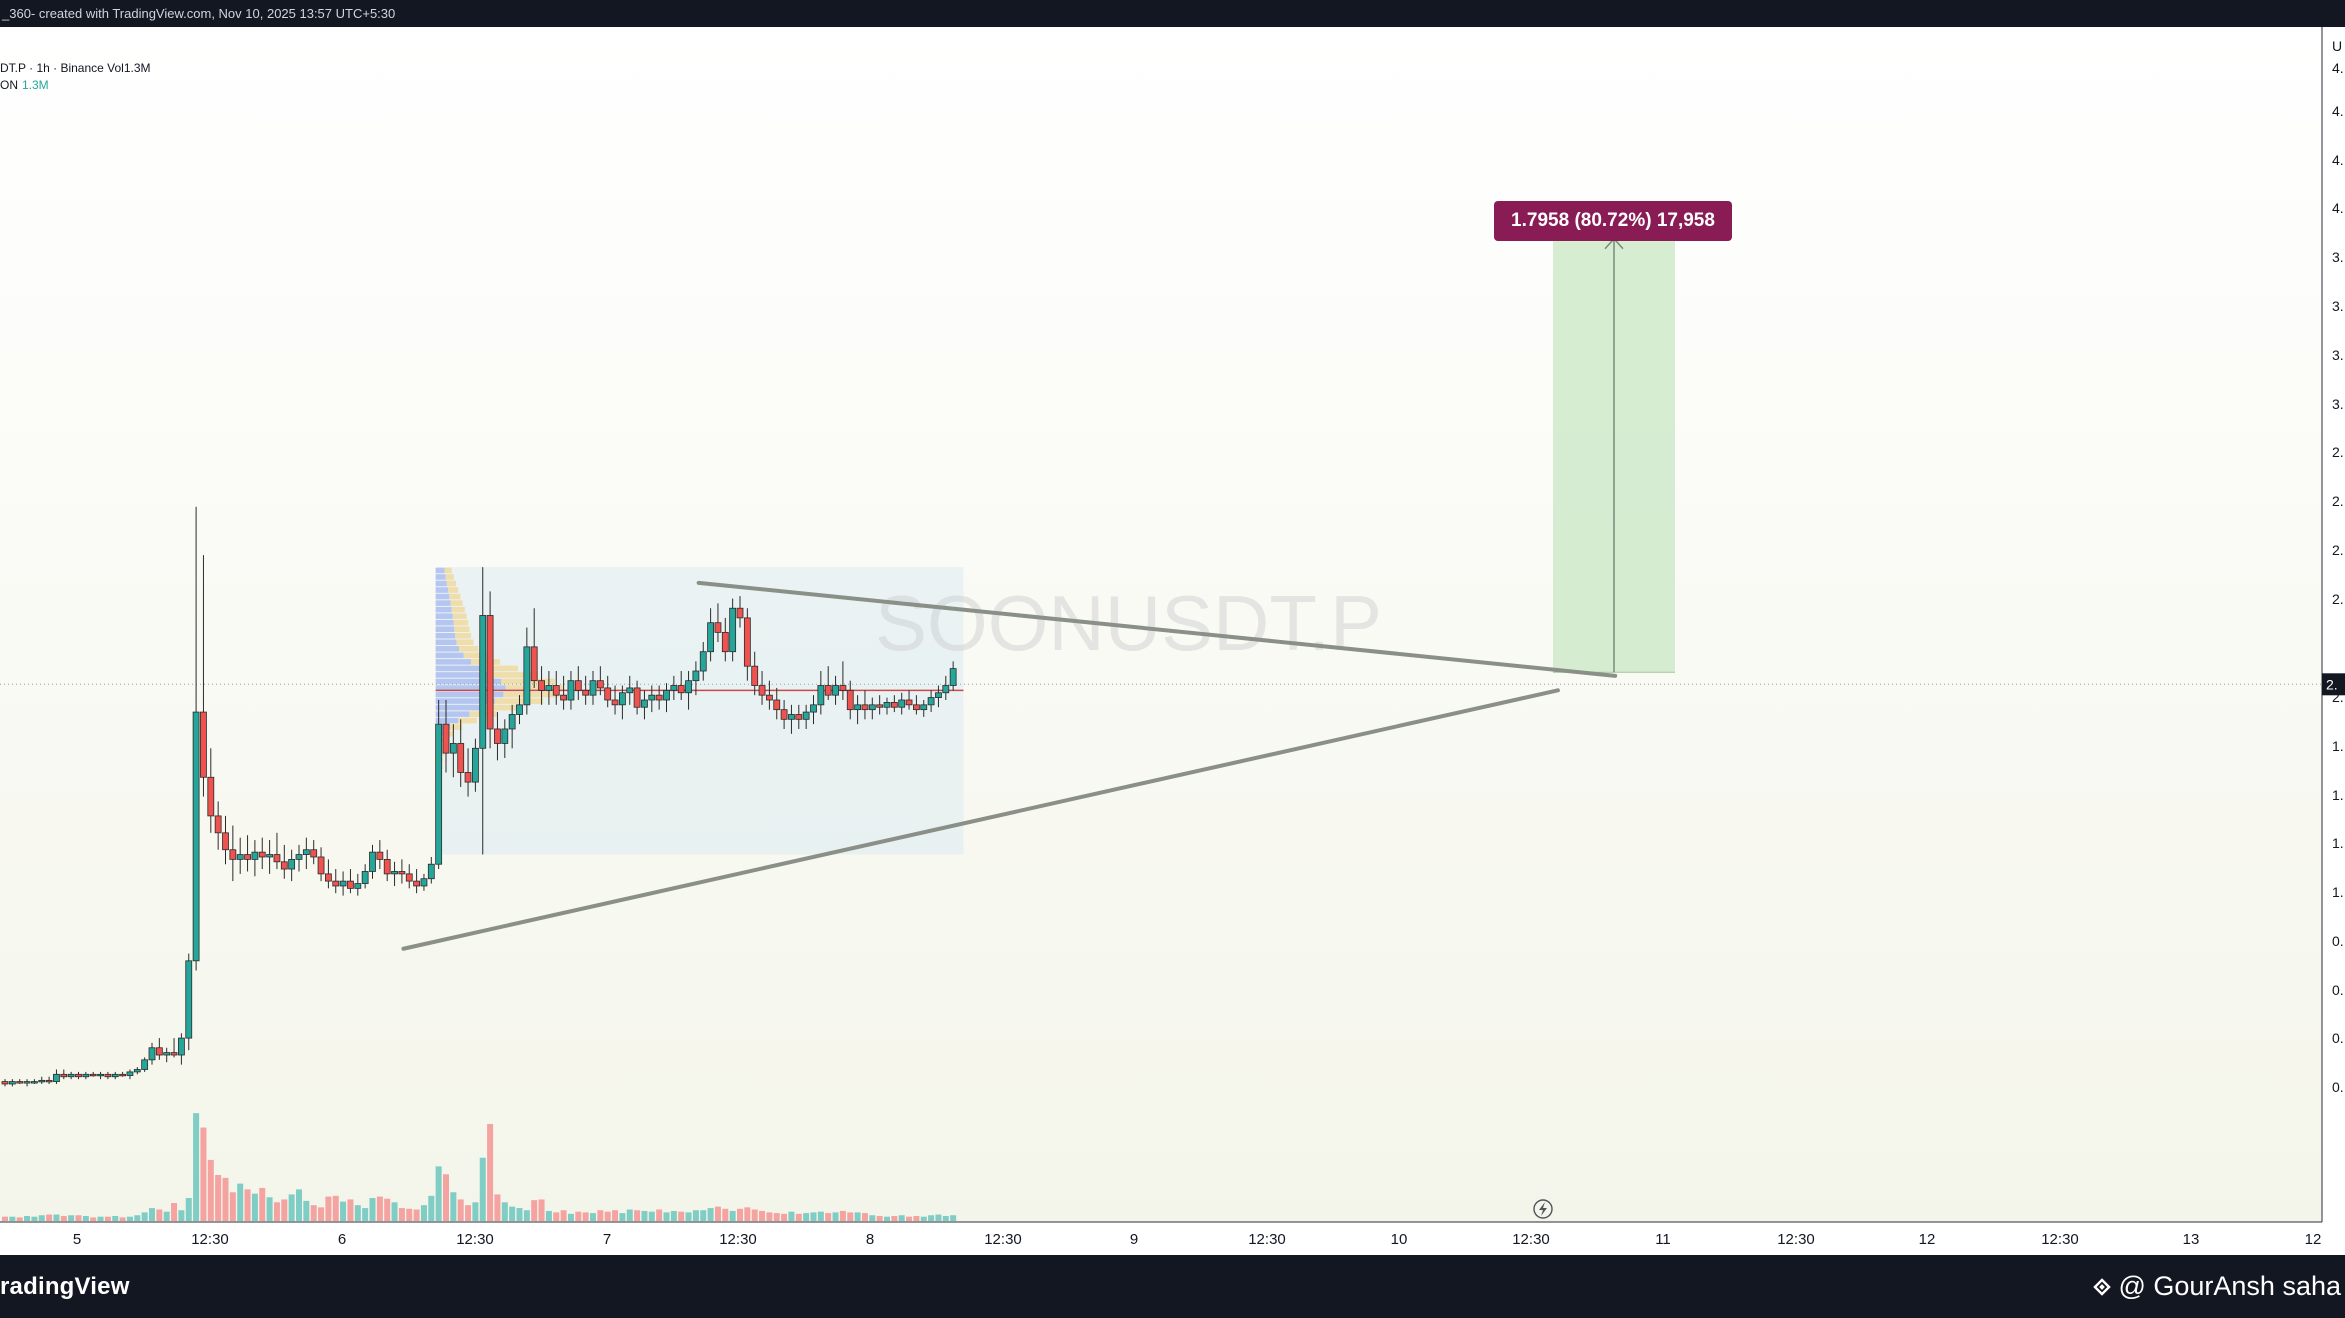  Describe the element at coordinates (1157, 629) in the screenshot. I see `upper-trendline` at that location.